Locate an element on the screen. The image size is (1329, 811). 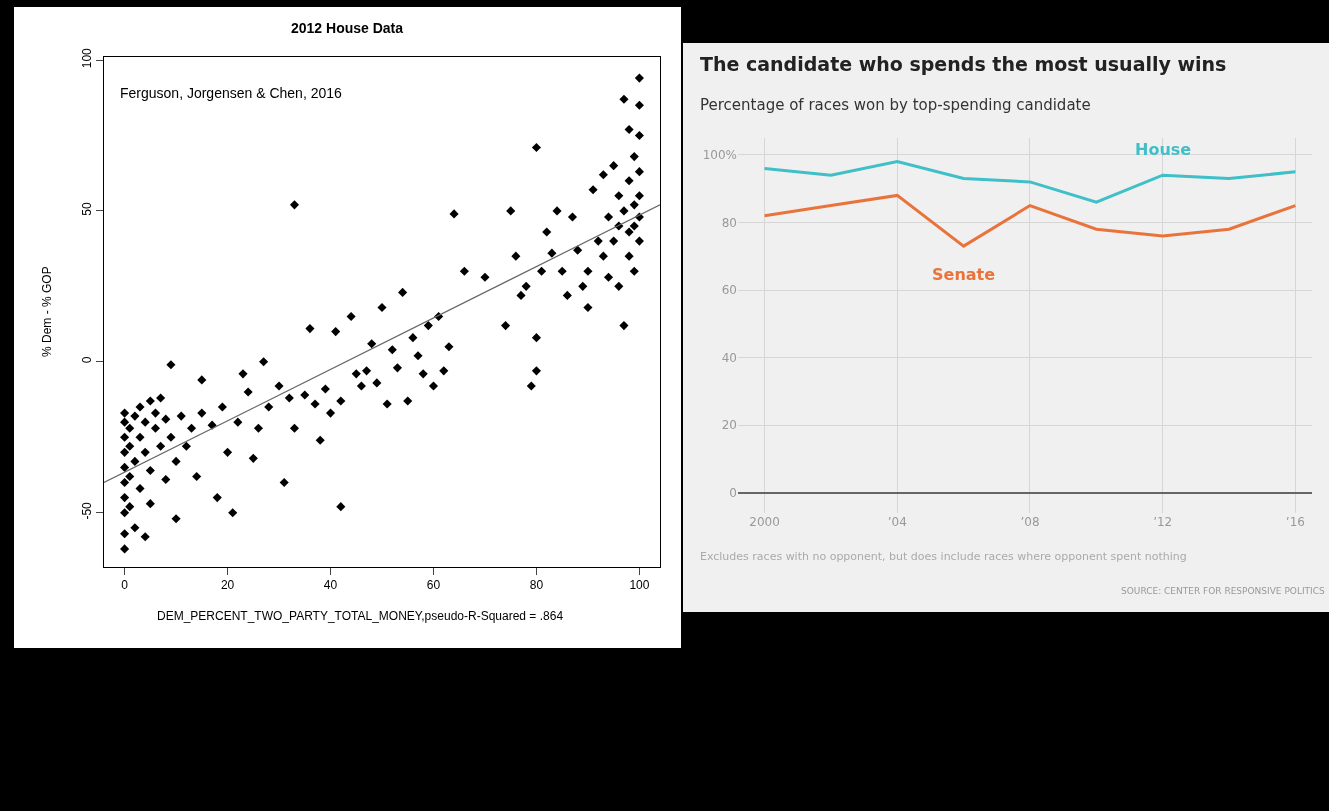
y-tick-label: 80 is located at coordinates (729, 222).